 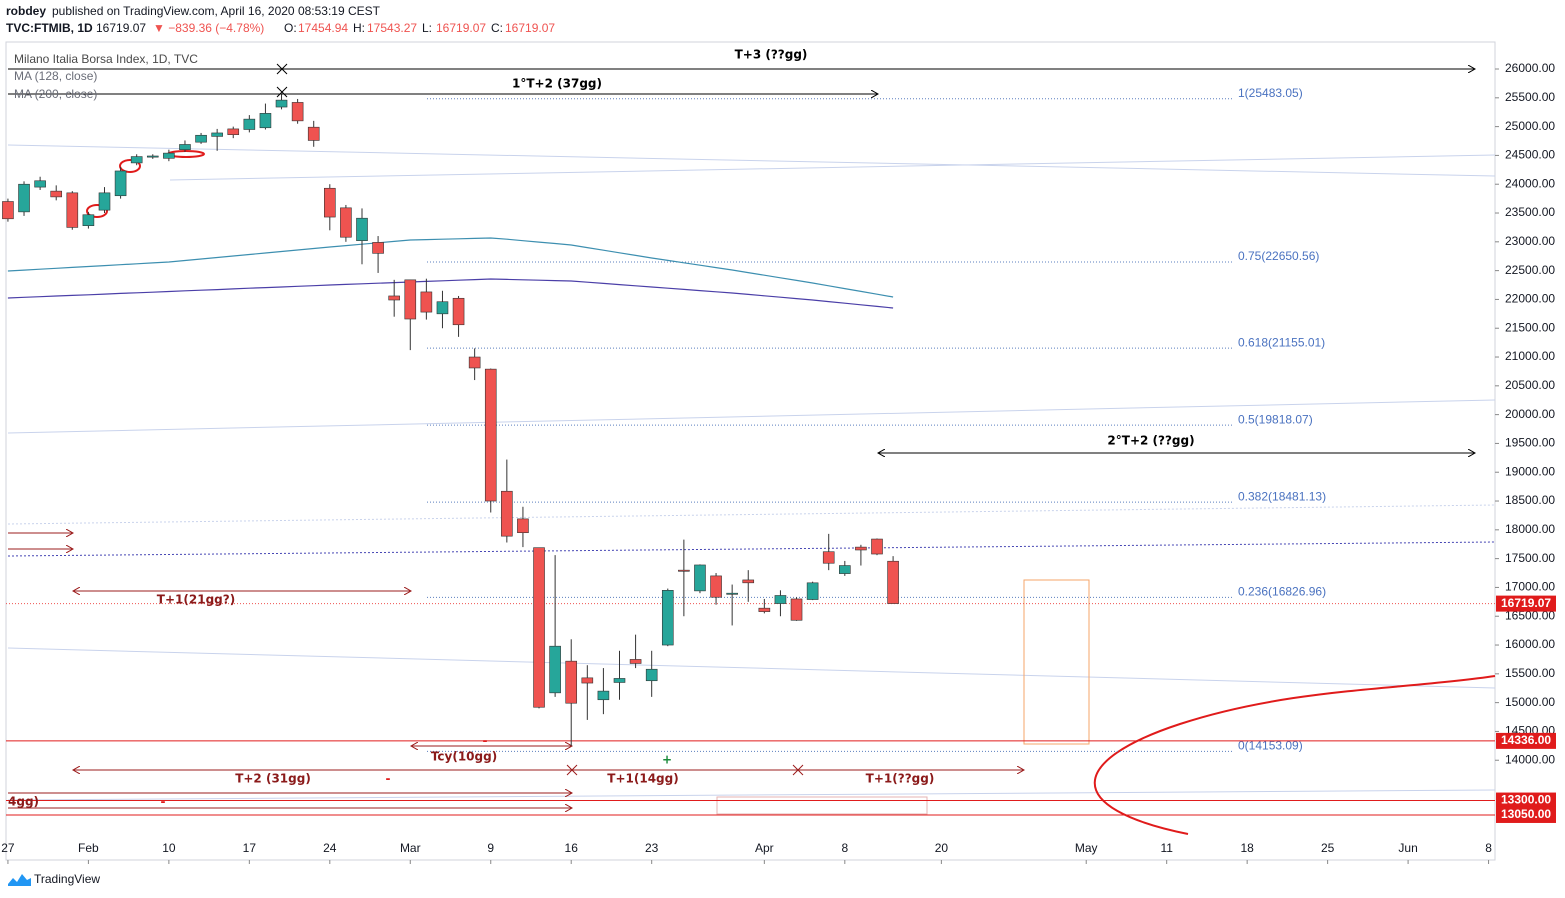 I want to click on y-tick-label: 17500.00, so click(x=1530, y=558).